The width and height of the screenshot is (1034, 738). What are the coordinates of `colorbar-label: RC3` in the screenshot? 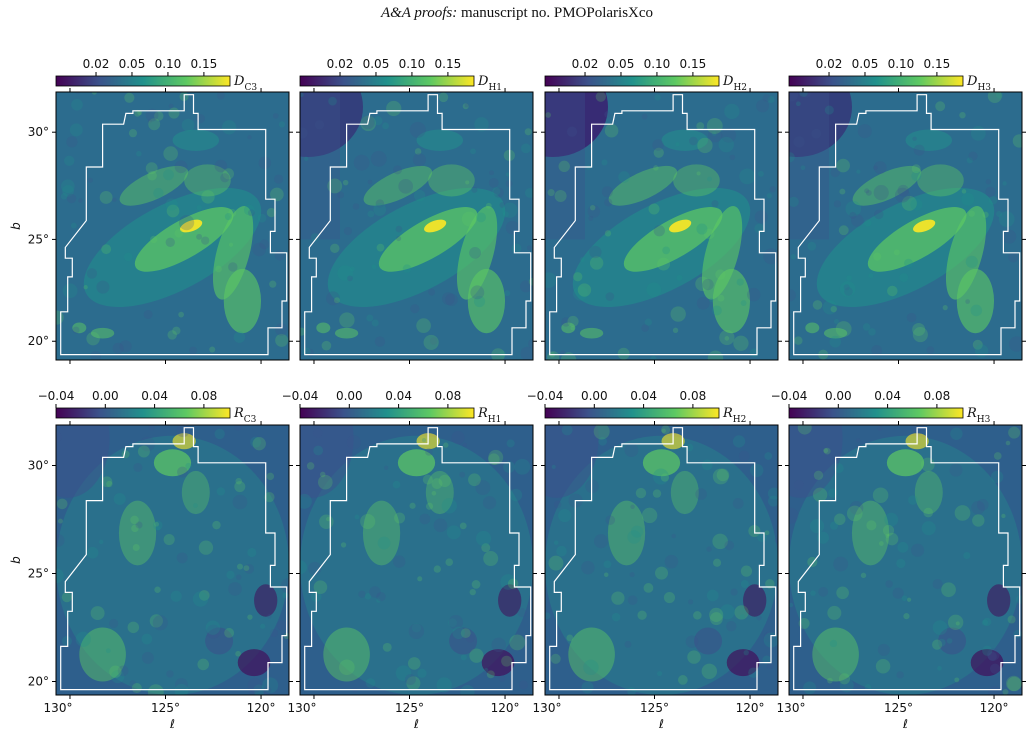 It's located at (245, 415).